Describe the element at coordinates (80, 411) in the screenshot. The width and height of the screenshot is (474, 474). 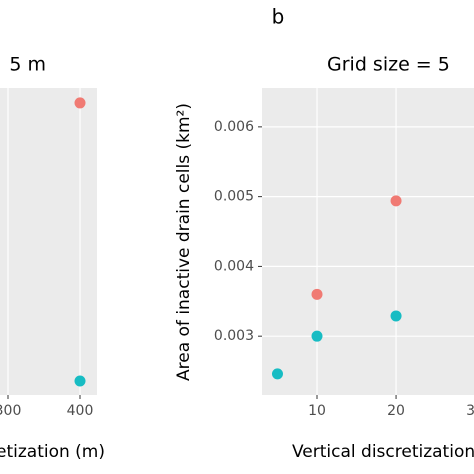
I see `x-tick-label: 400` at that location.